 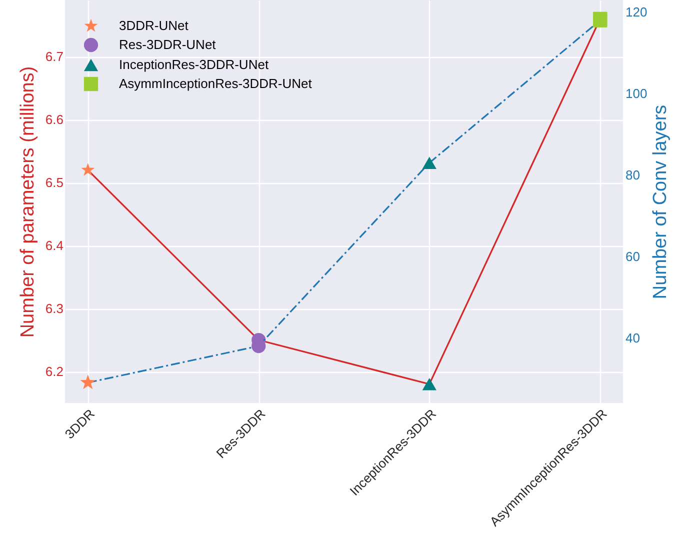 I want to click on y-tick-label: 6.3, so click(x=54, y=308).